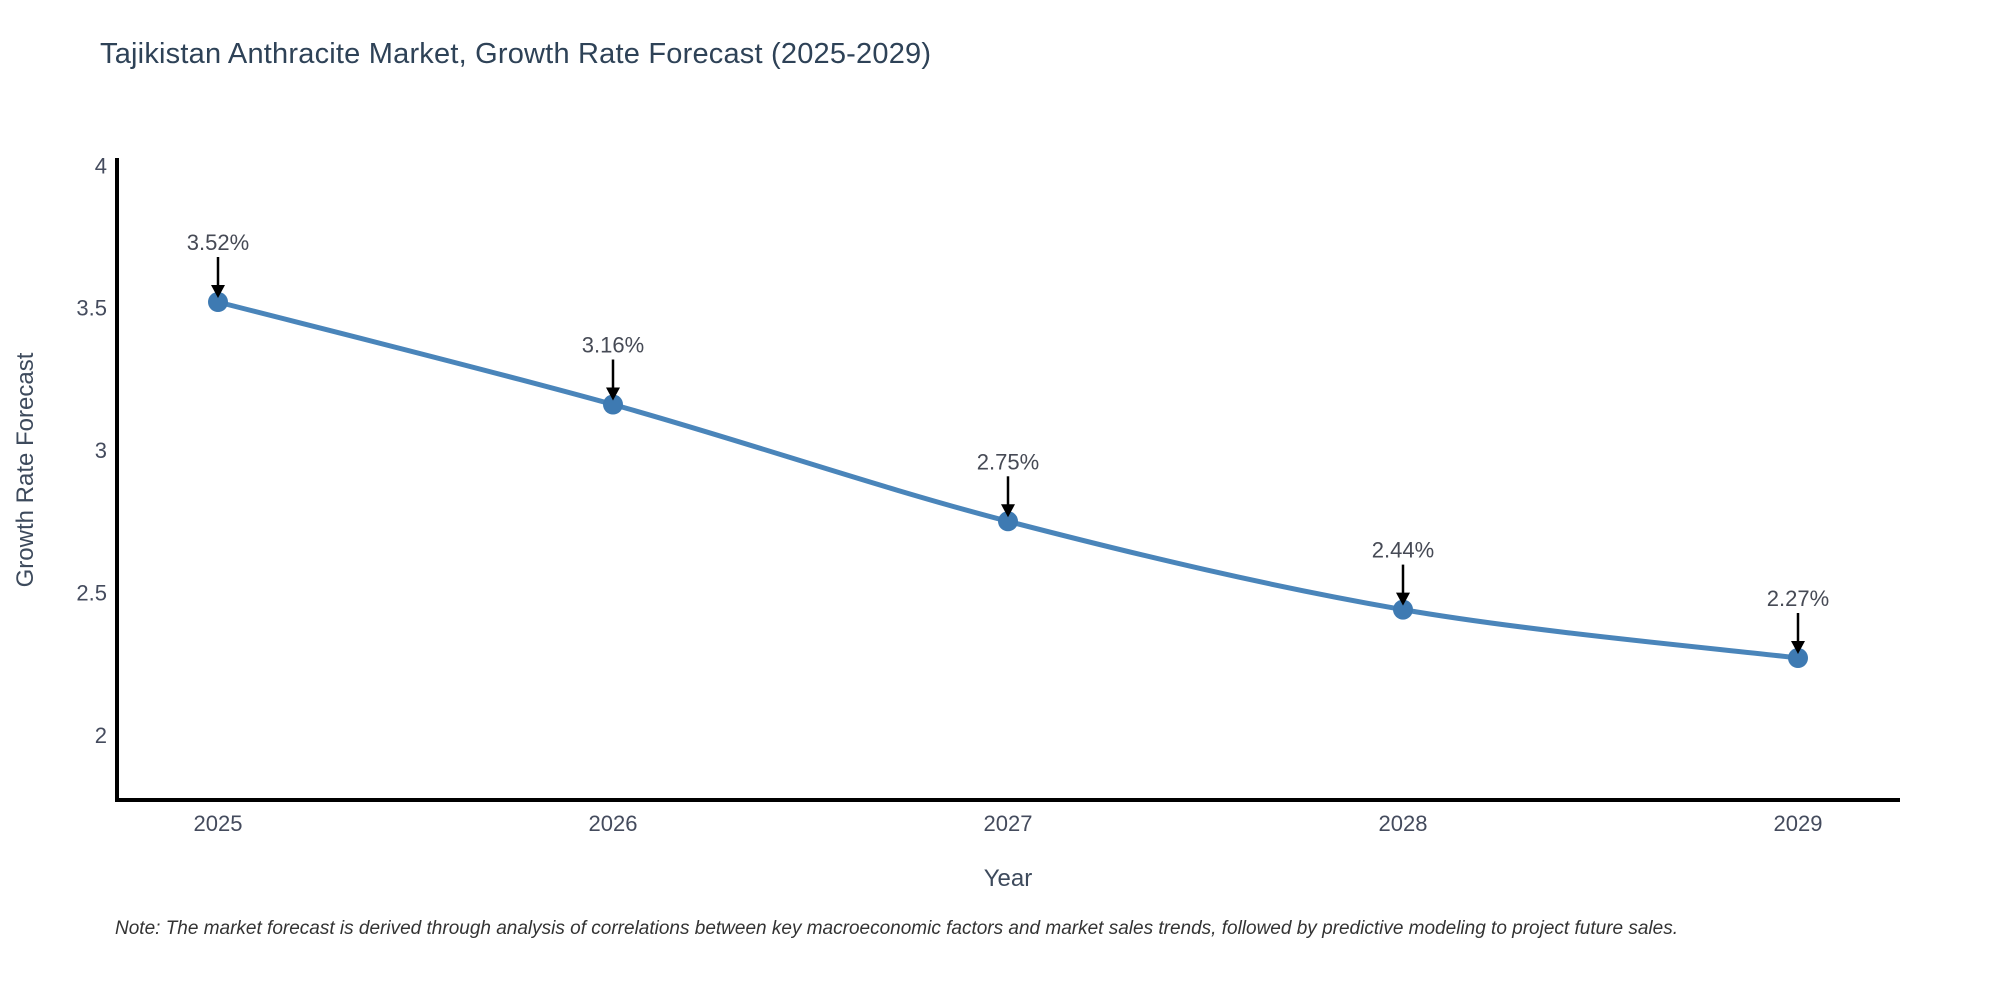  Describe the element at coordinates (101, 735) in the screenshot. I see `y-tick-label-2: 2` at that location.